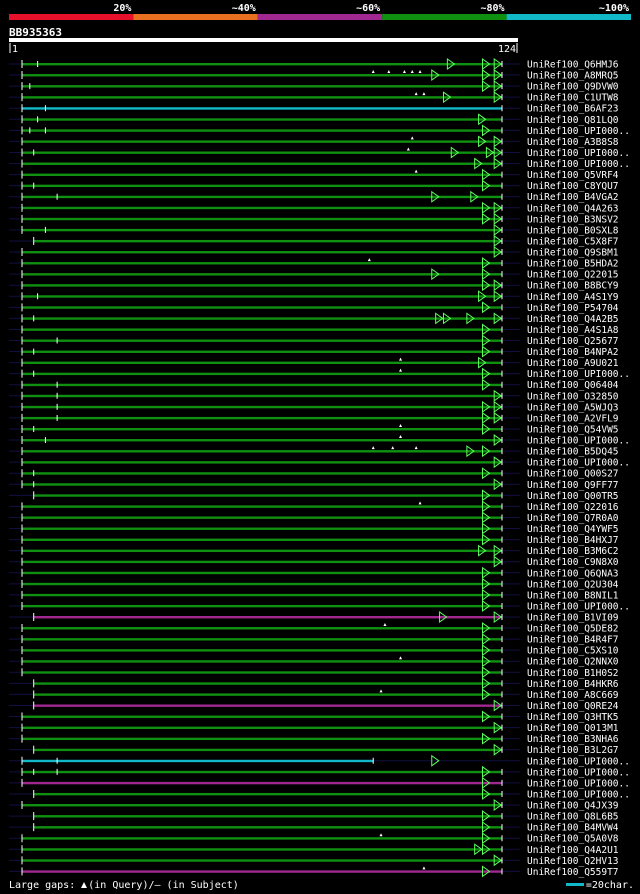 The height and width of the screenshot is (894, 640). I want to click on hit-label: UniRef100_Q22016, so click(573, 507).